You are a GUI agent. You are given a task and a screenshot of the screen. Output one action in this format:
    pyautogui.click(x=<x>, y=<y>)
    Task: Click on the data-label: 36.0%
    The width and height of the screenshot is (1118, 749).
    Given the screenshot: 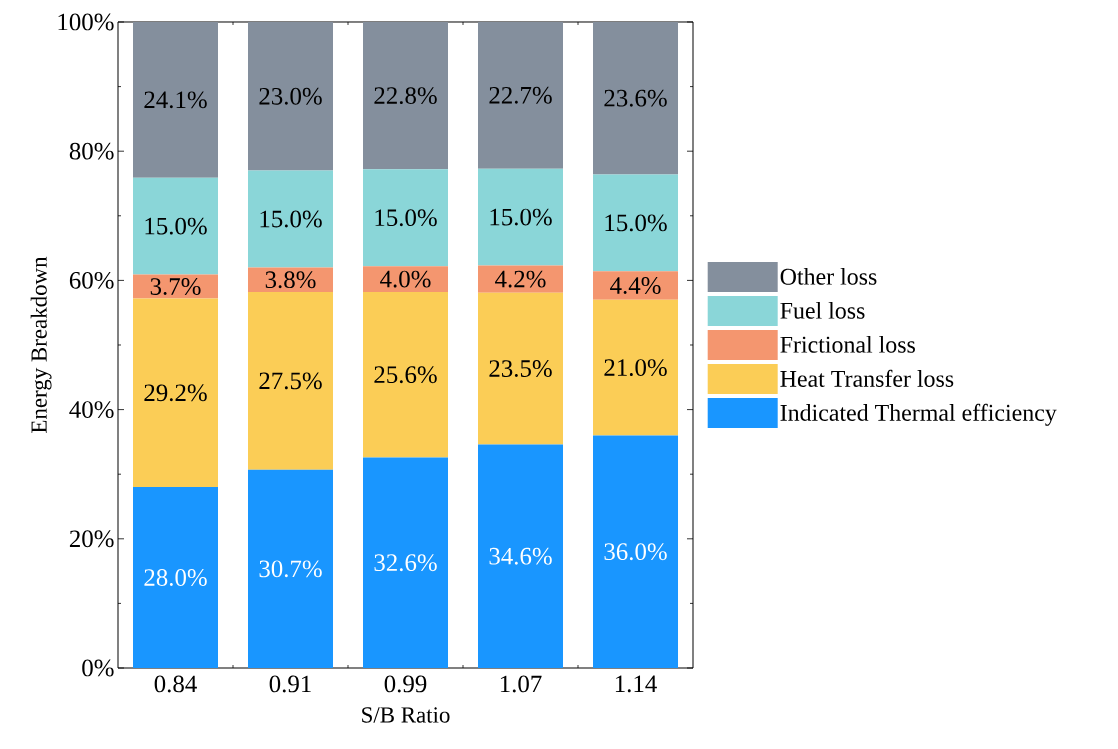 What is the action you would take?
    pyautogui.click(x=635, y=552)
    